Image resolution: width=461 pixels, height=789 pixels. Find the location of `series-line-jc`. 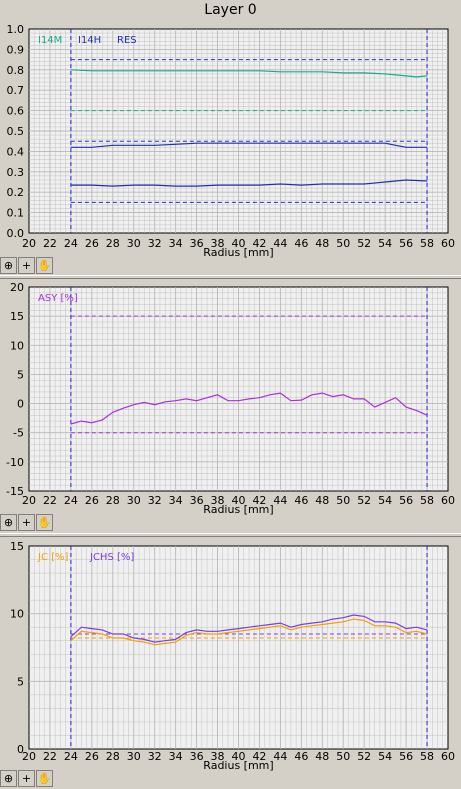

series-line-jc is located at coordinates (249, 632).